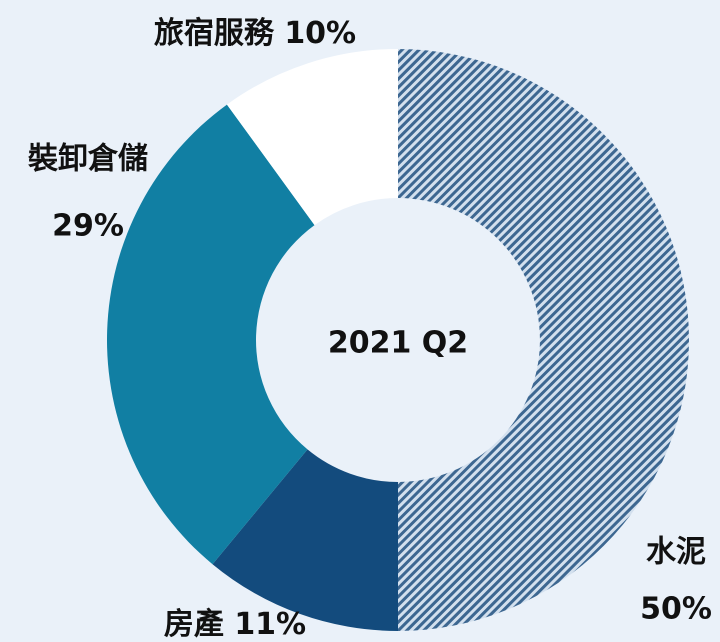 This screenshot has height=642, width=720. What do you see at coordinates (676, 552) in the screenshot?
I see `category-label: 水泥` at bounding box center [676, 552].